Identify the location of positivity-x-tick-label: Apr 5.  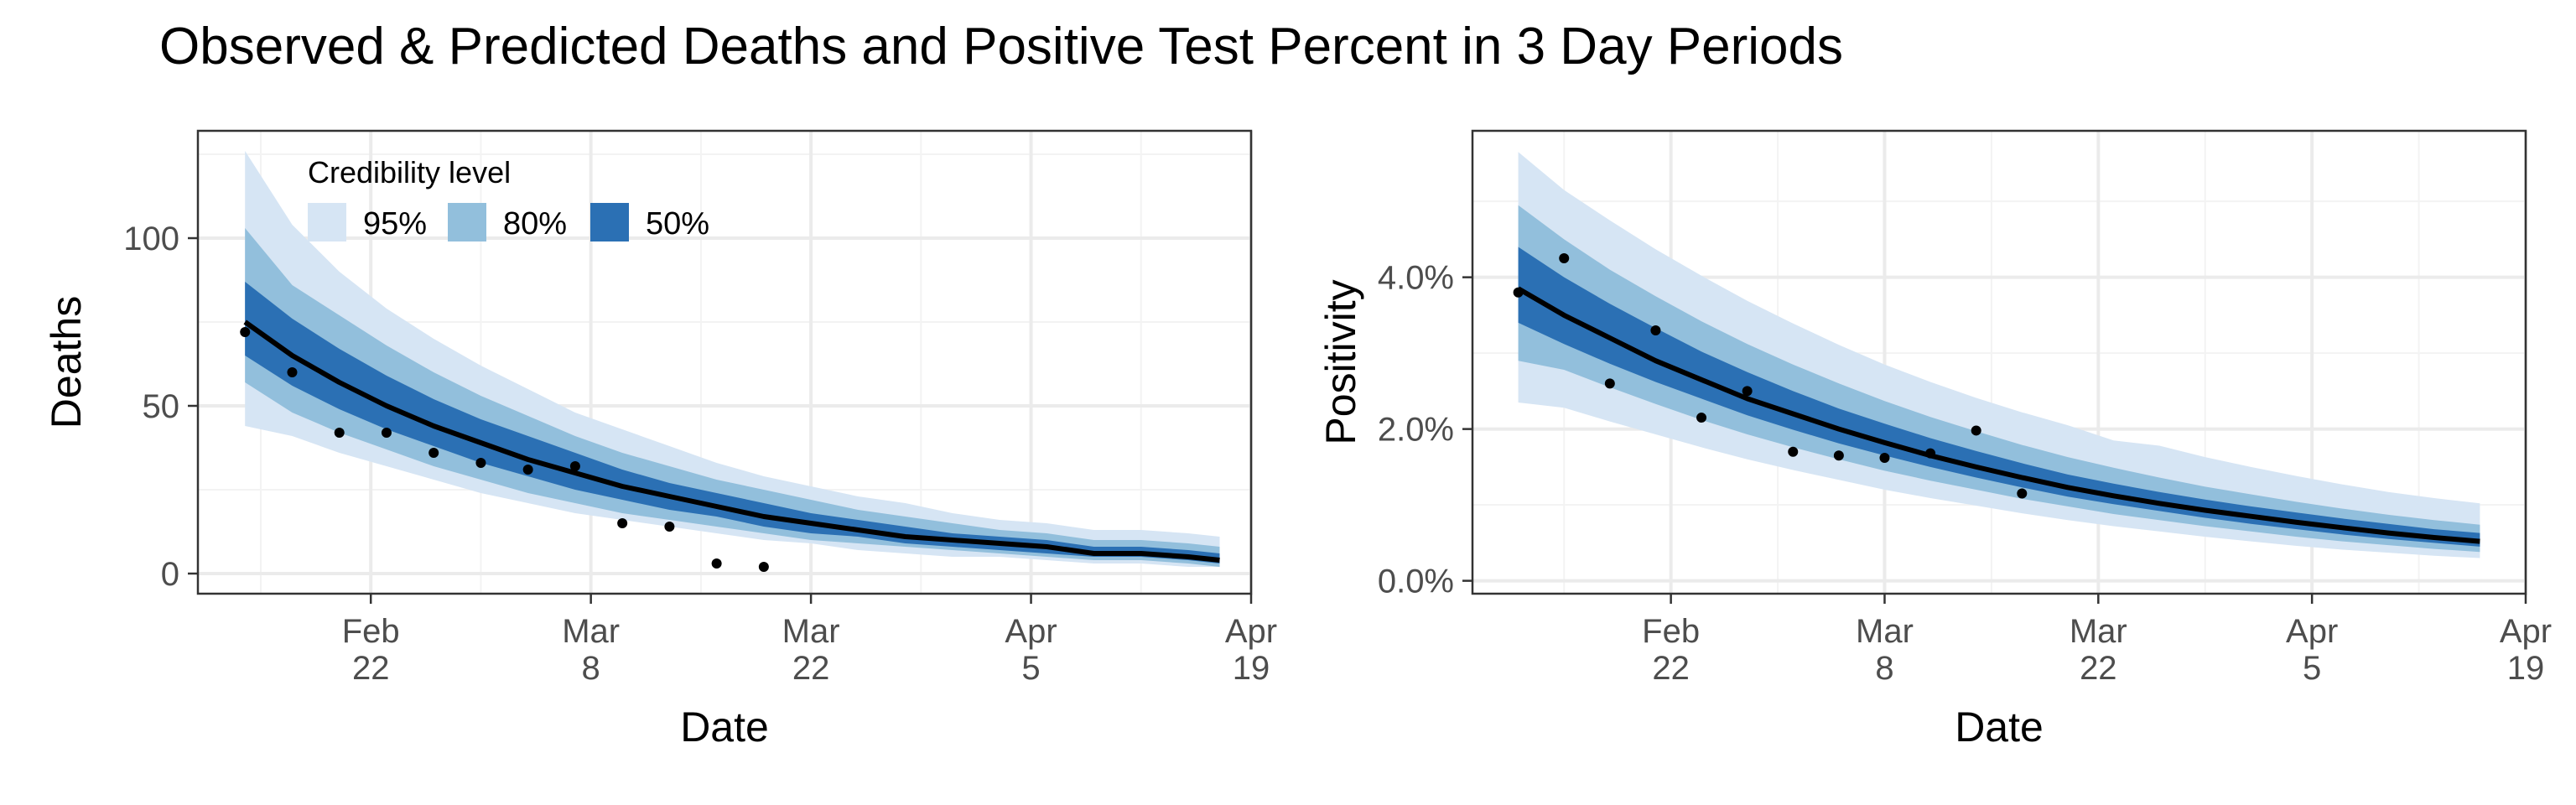
(2312, 650).